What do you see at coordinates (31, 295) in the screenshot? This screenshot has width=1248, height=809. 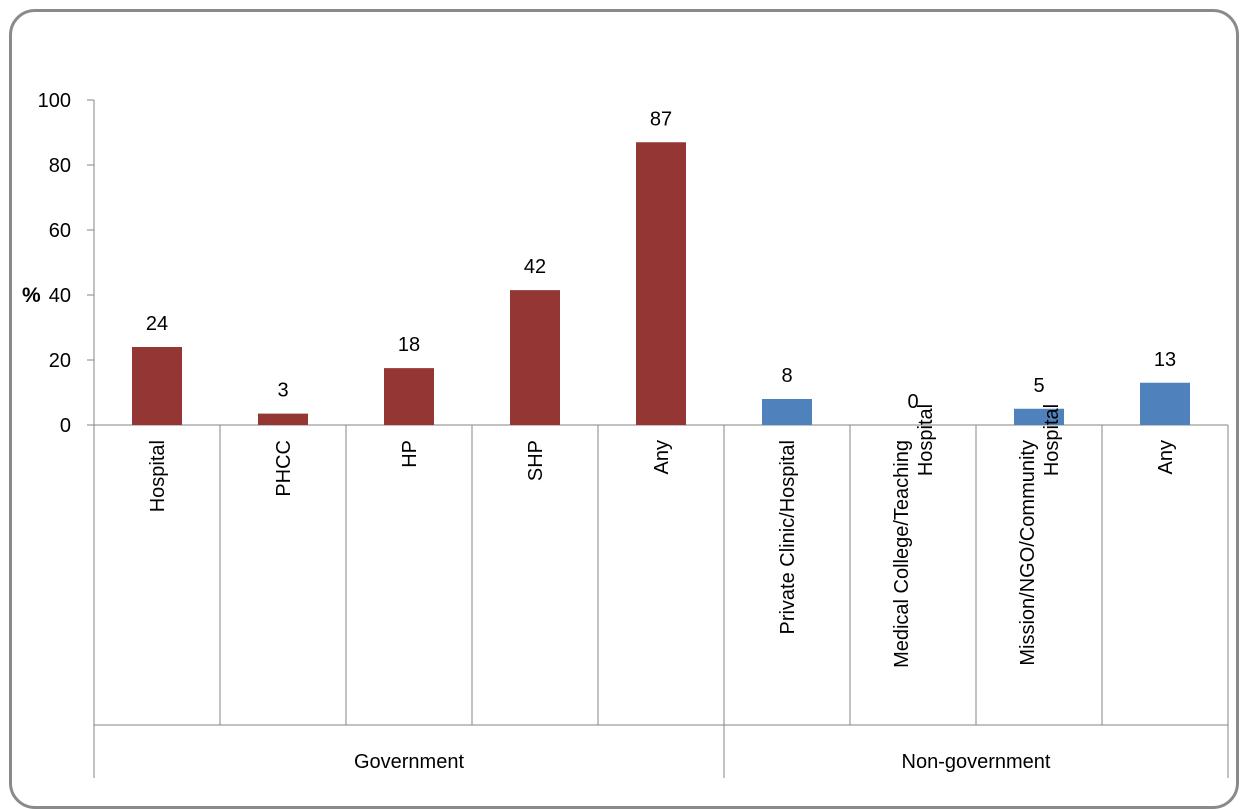 I see `y-axis-title: %` at bounding box center [31, 295].